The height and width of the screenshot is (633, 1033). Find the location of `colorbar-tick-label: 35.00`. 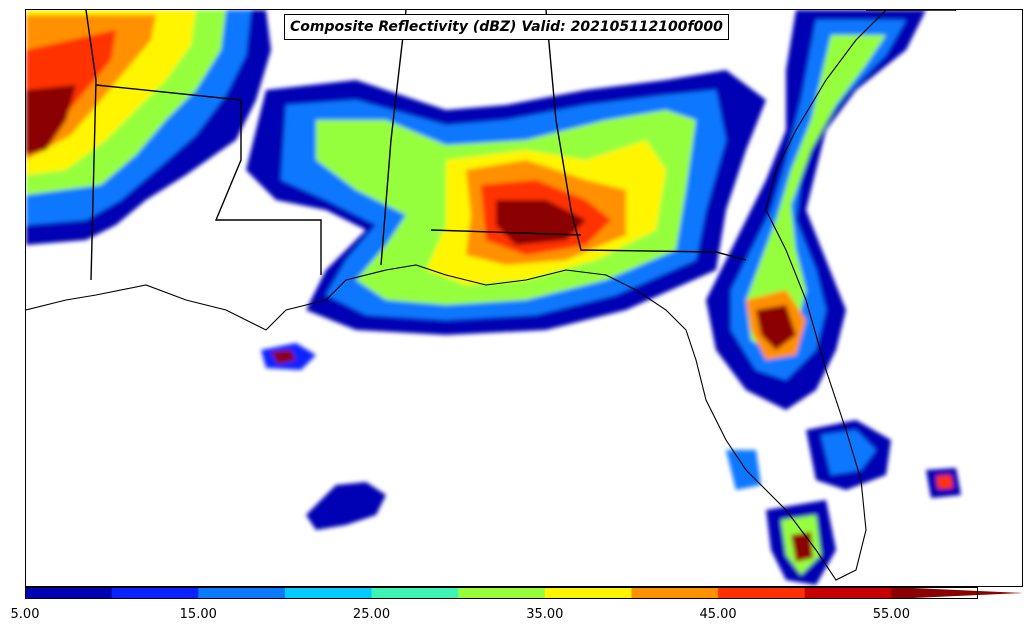

colorbar-tick-label: 35.00 is located at coordinates (545, 614).